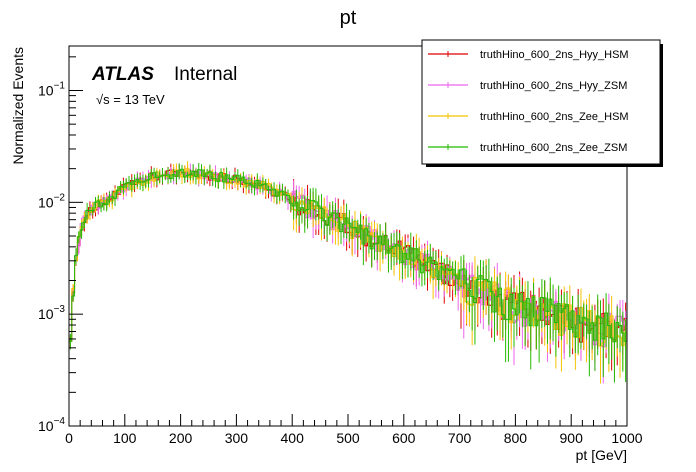  What do you see at coordinates (348, 438) in the screenshot?
I see `x-tick-label: 500` at bounding box center [348, 438].